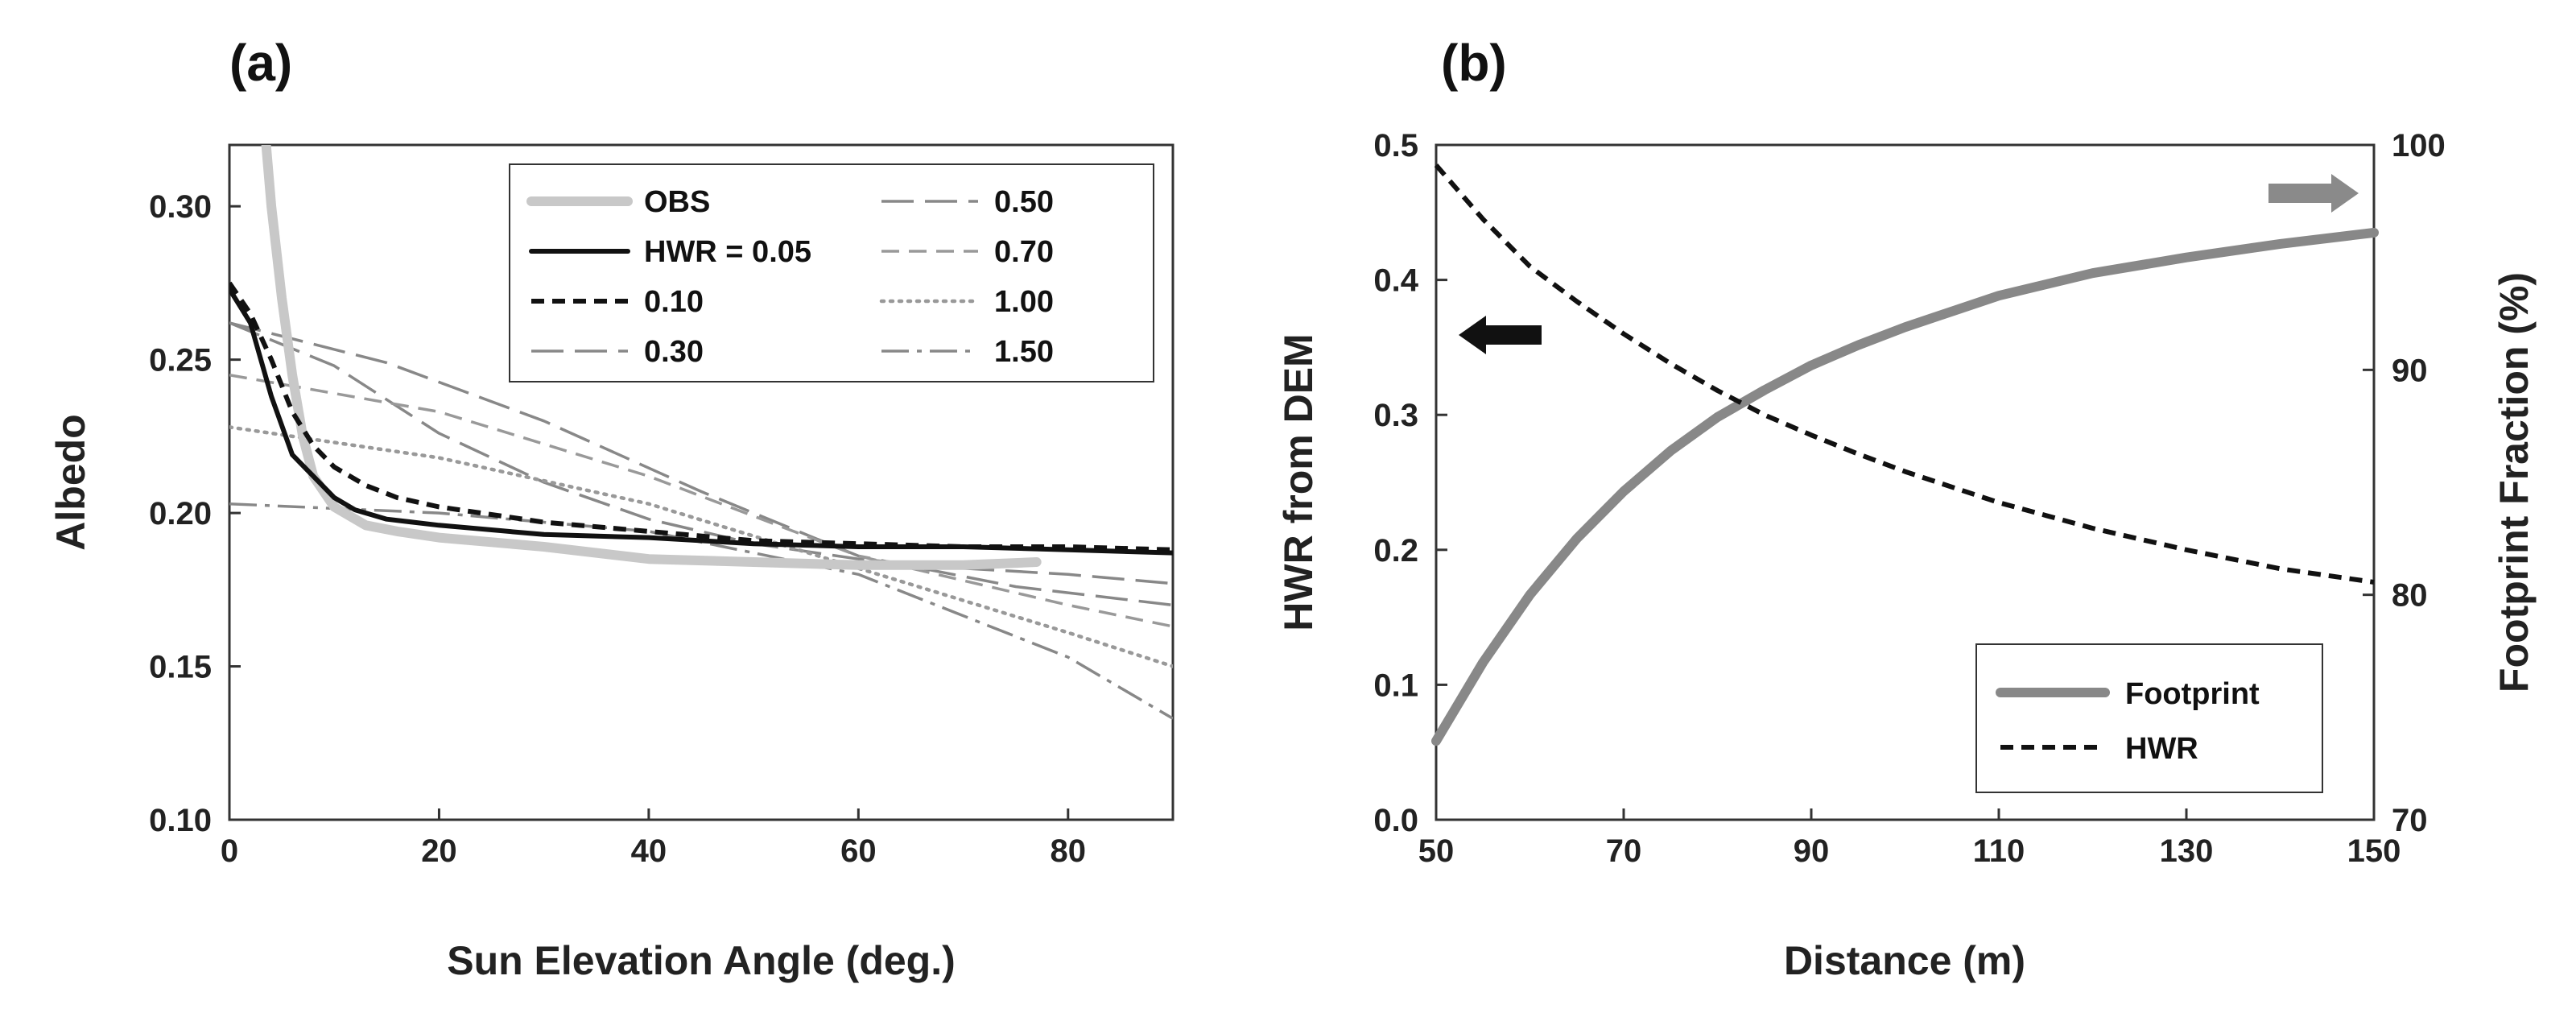 This screenshot has width=2576, height=1013. I want to click on panel-b-x-axis-label: Distance (m), so click(1904, 961).